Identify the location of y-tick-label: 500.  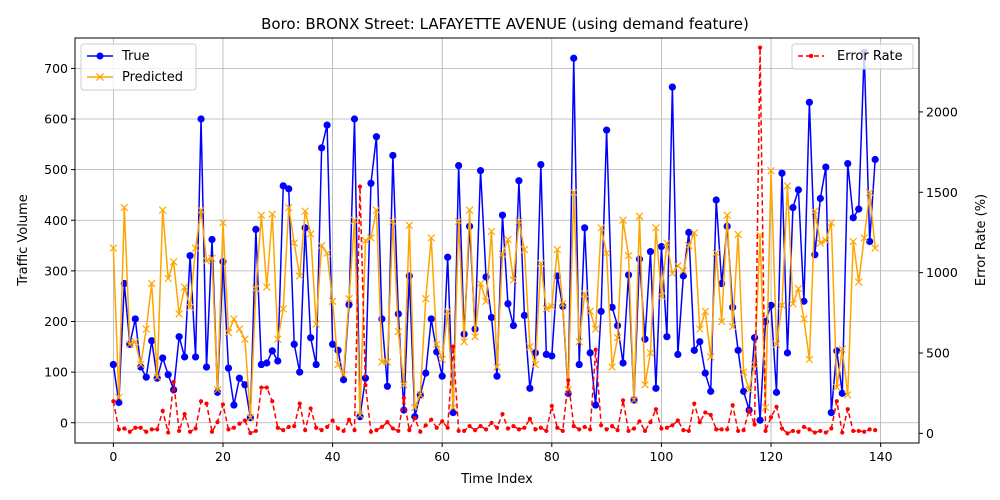
(56, 169).